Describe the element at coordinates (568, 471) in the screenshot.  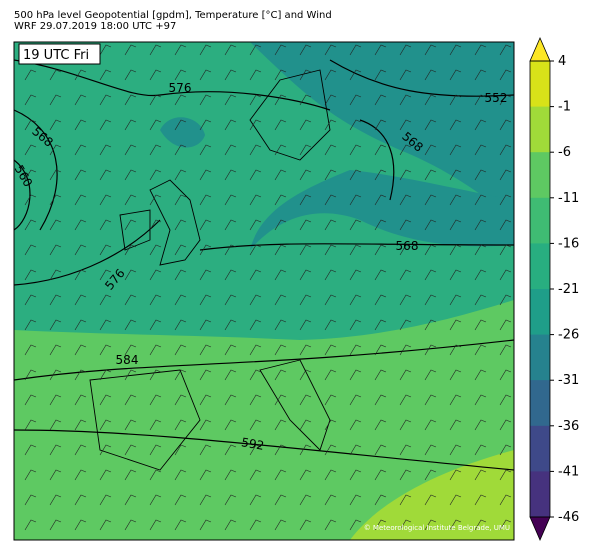
I see `colorbar-tick-label: -41` at that location.